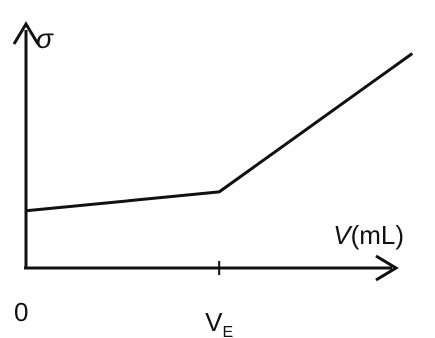 The height and width of the screenshot is (338, 435). I want to click on y-axis-arrowhead, so click(26, 33).